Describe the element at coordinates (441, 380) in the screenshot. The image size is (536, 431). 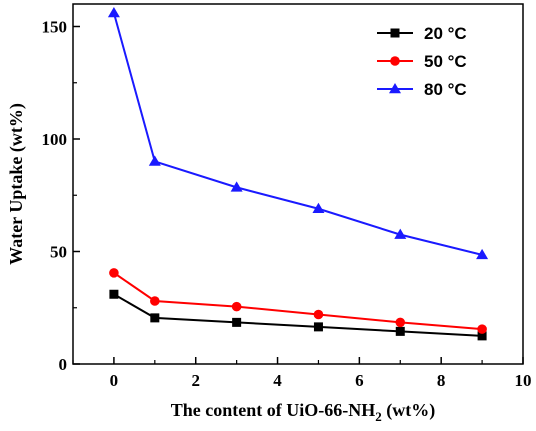
I see `x-tick-label: 8` at that location.